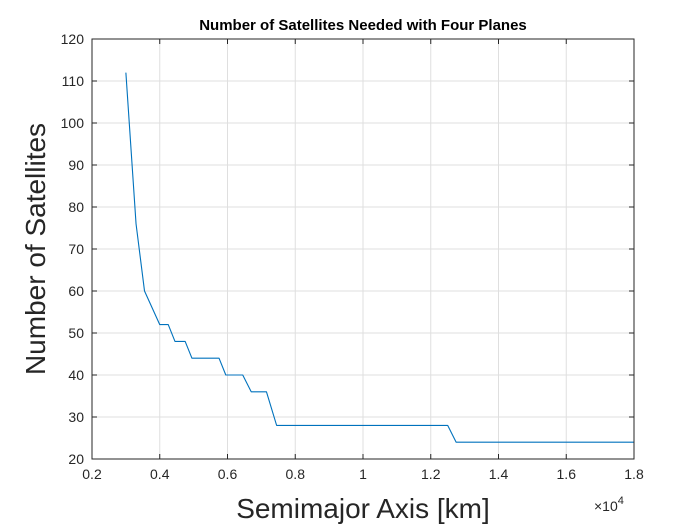 The height and width of the screenshot is (525, 700). Describe the element at coordinates (76, 417) in the screenshot. I see `y-tick-label: 30` at that location.